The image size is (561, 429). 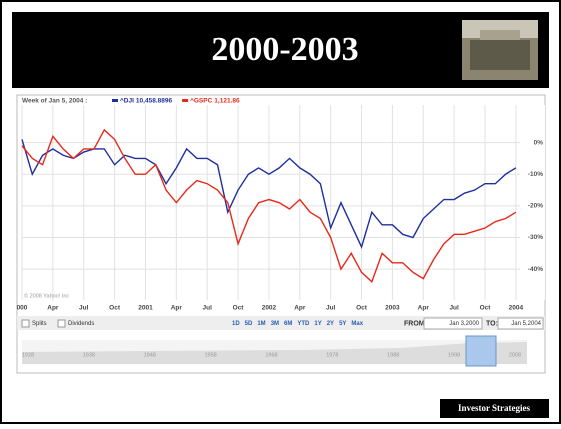 I want to click on controls-bar, so click(x=281, y=323).